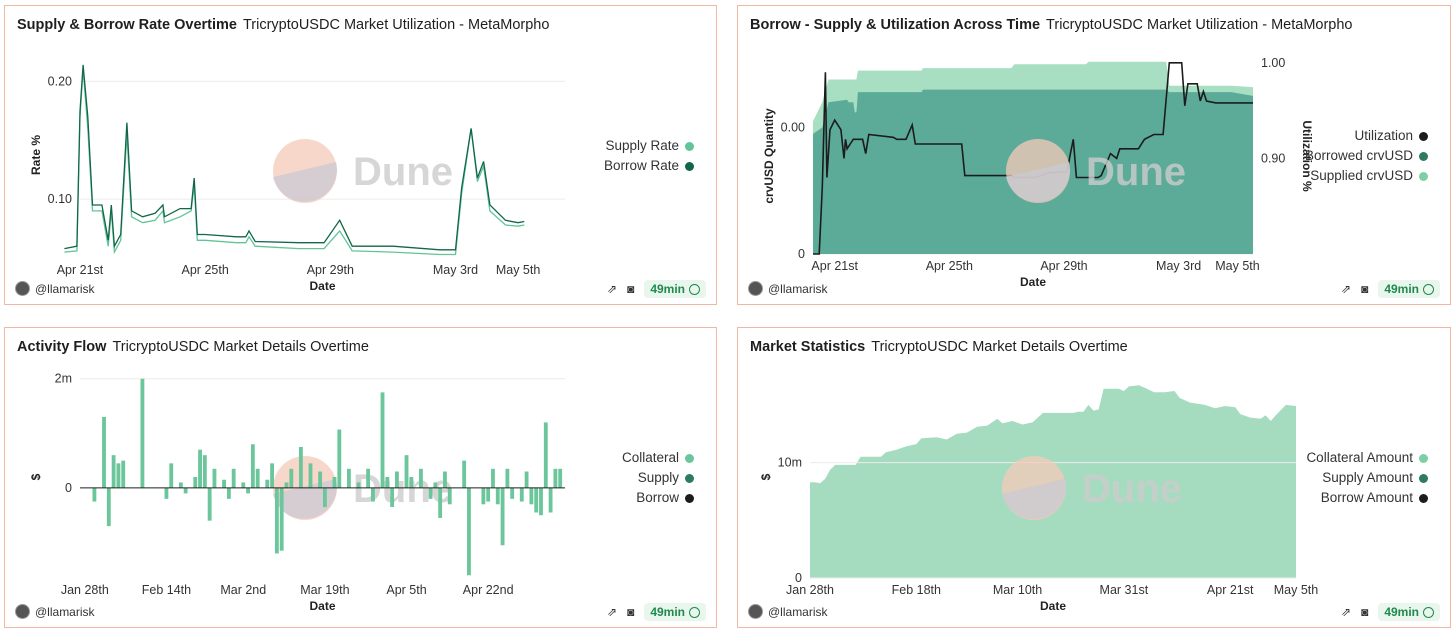  What do you see at coordinates (406, 590) in the screenshot?
I see `x-tick-label: Apr 5th` at bounding box center [406, 590].